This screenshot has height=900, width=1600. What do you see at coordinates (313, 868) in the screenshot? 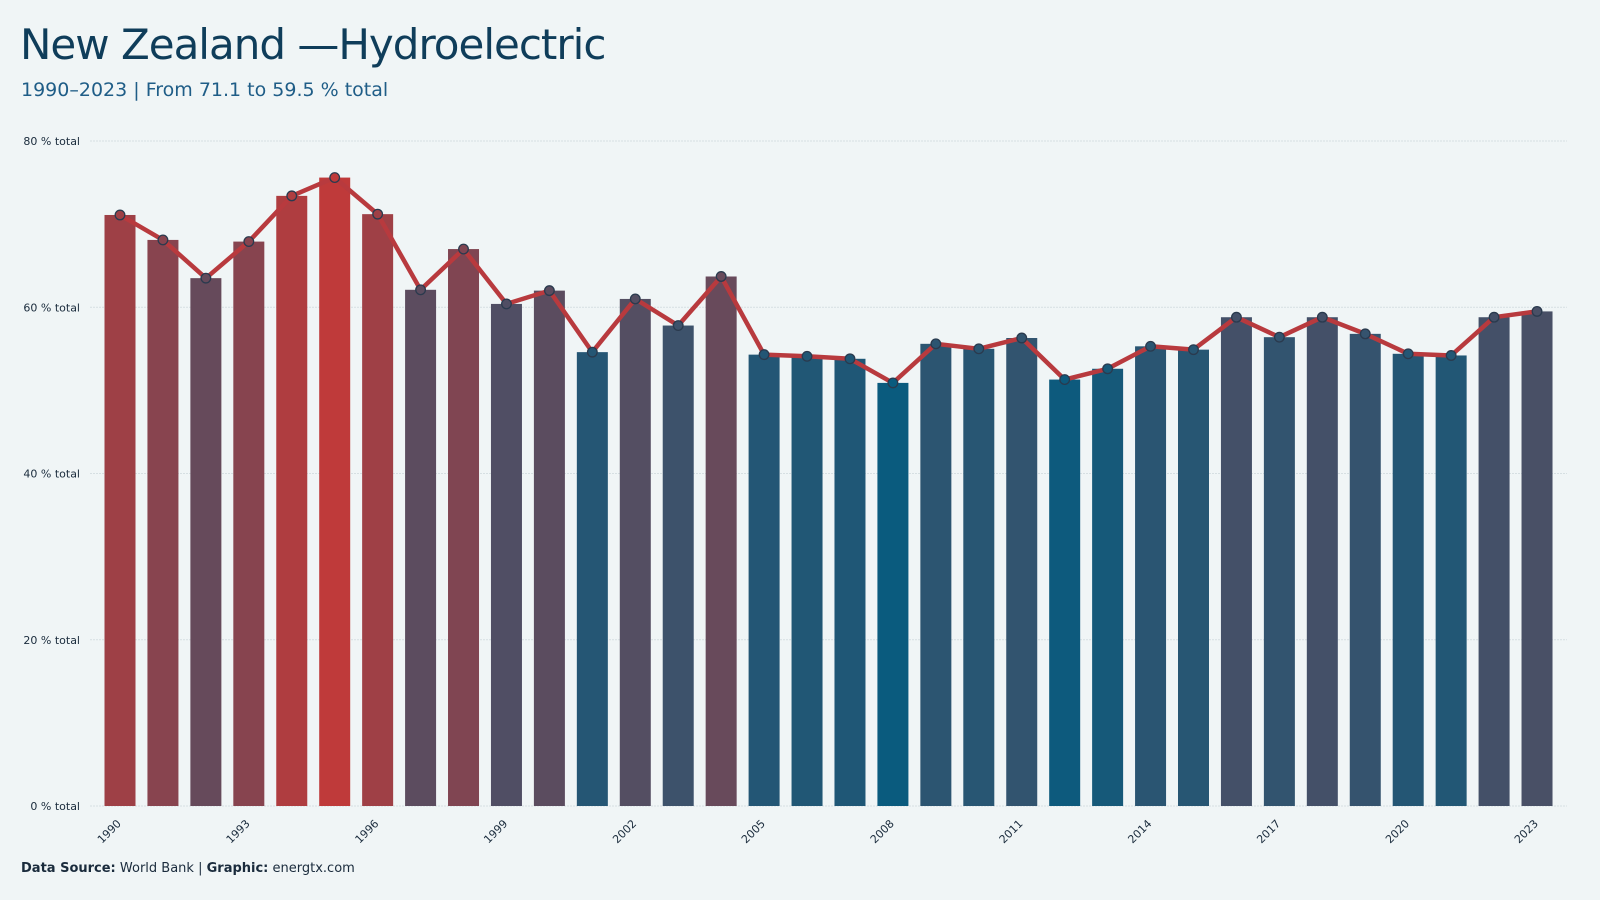
I see `graphic-value: energtx.com` at bounding box center [313, 868].